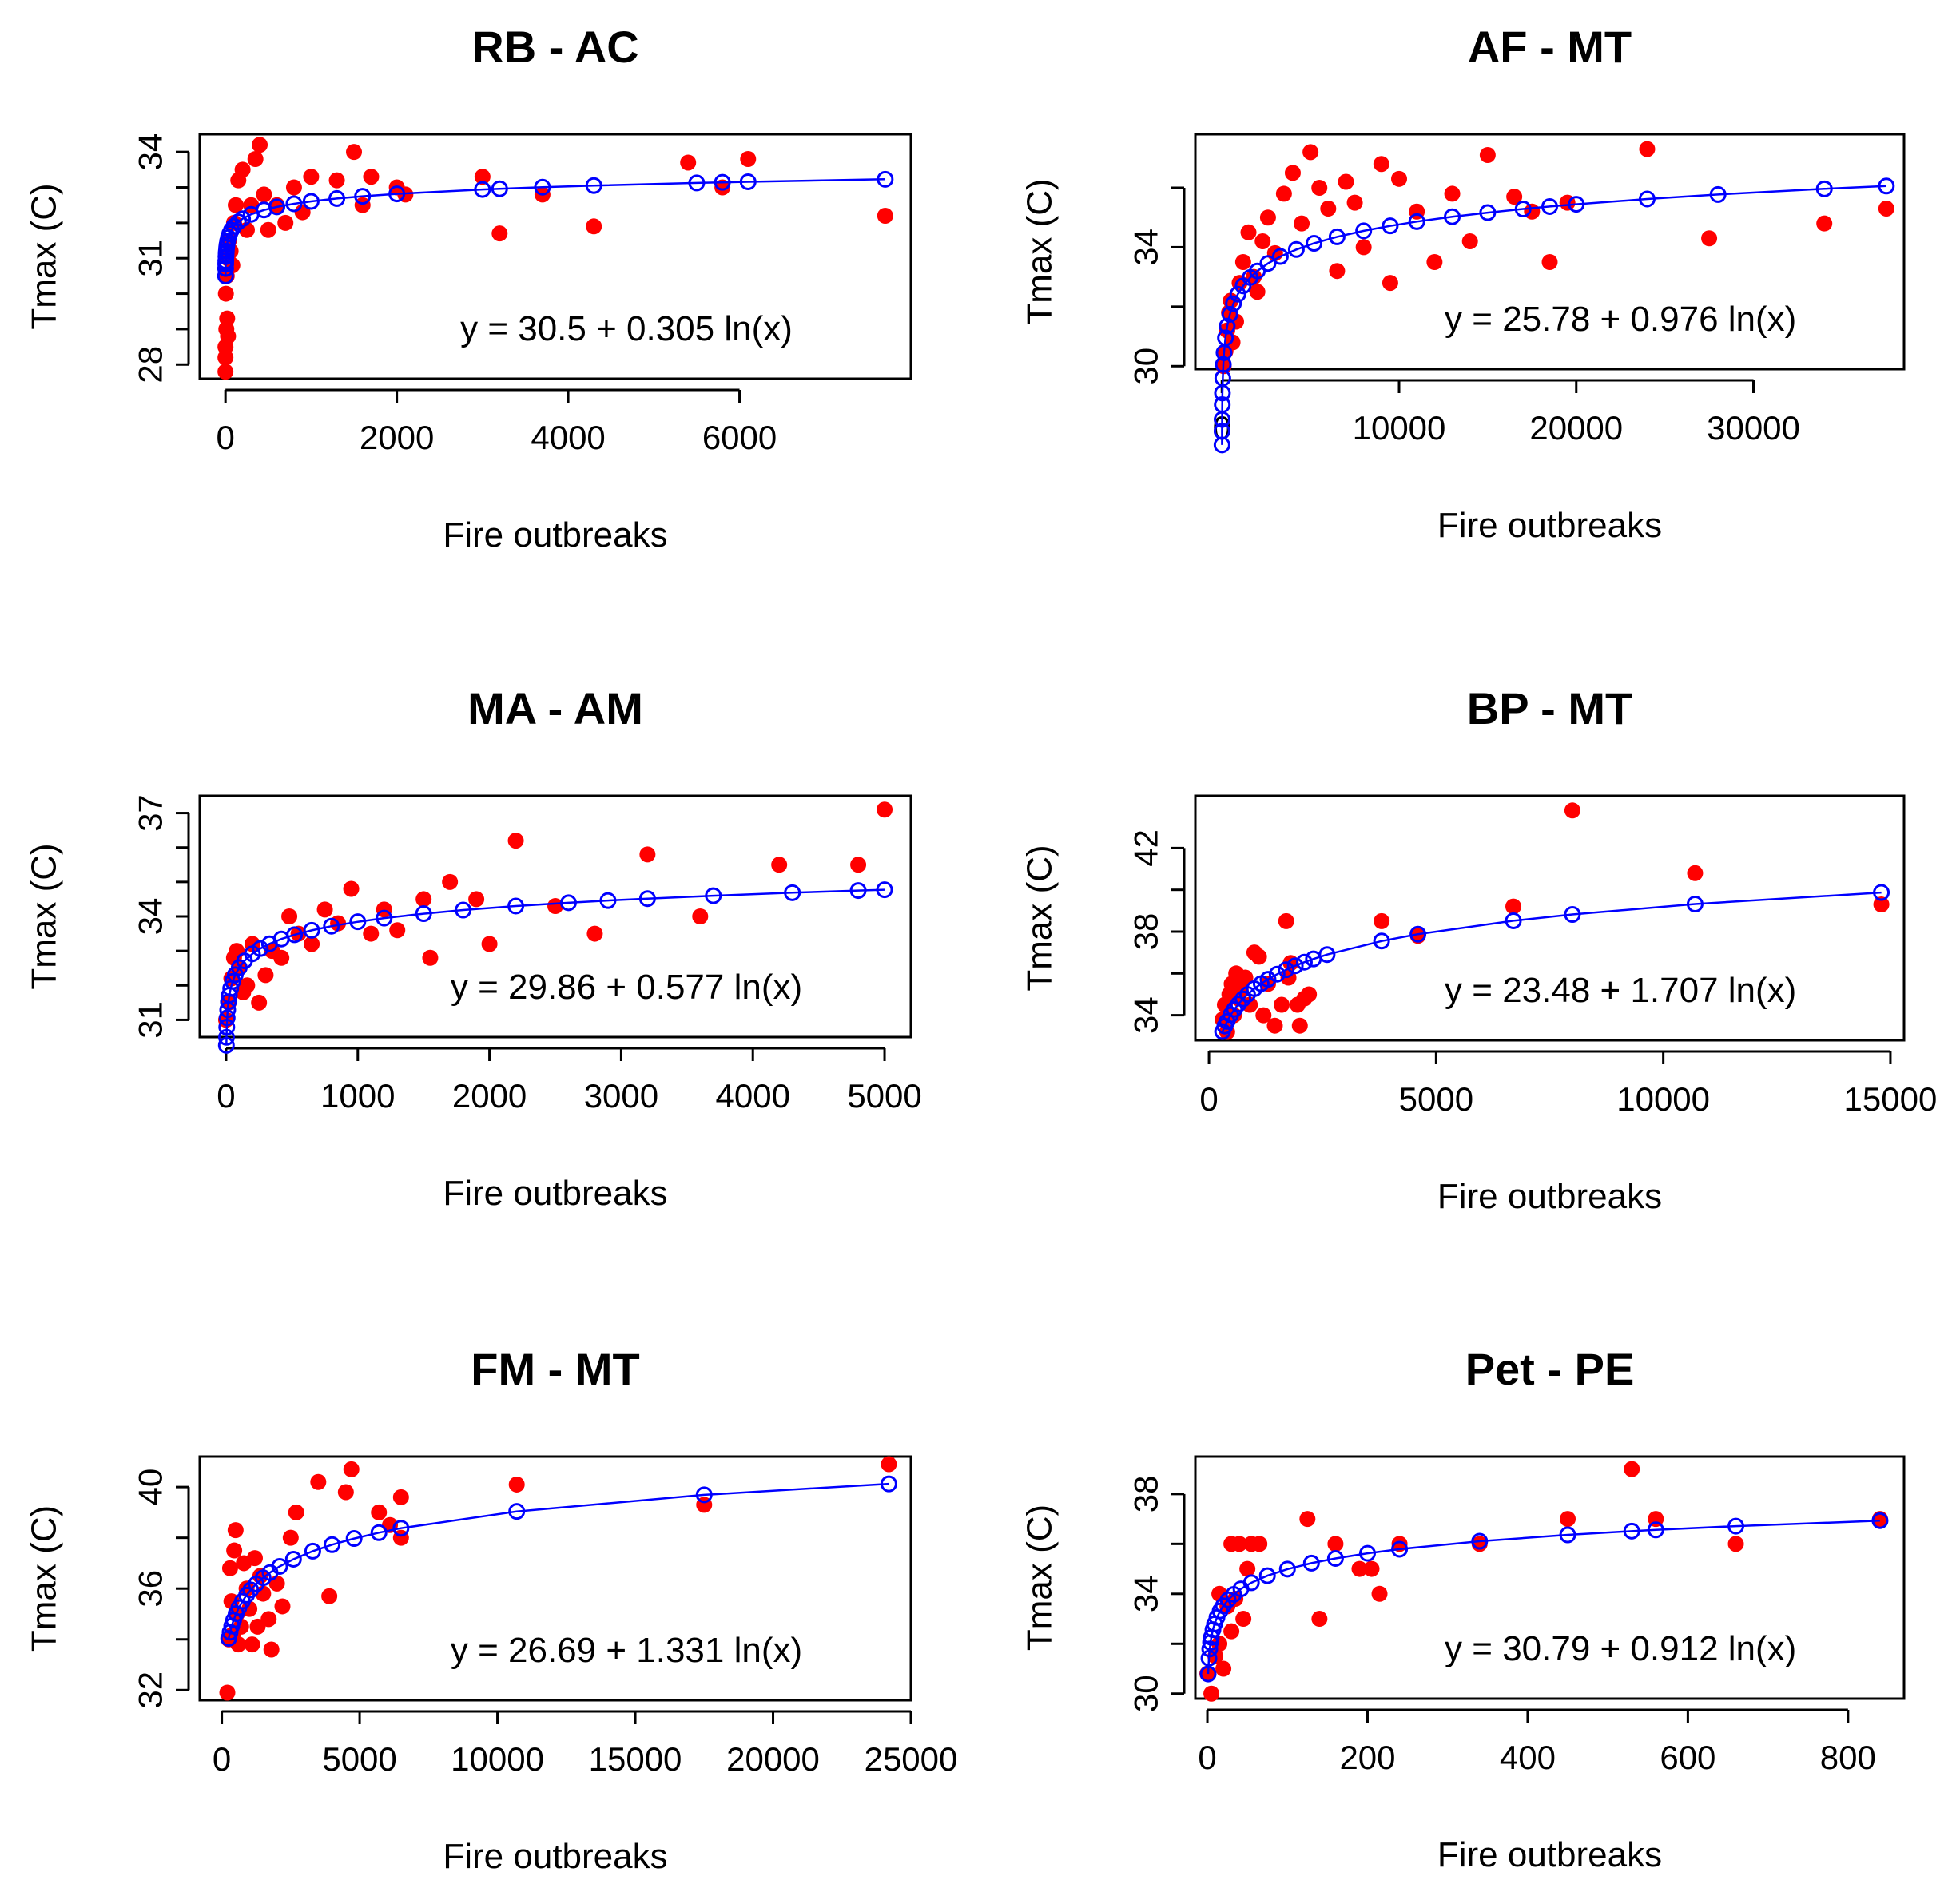  I want to click on x-tick-label: 400, so click(1528, 1757).